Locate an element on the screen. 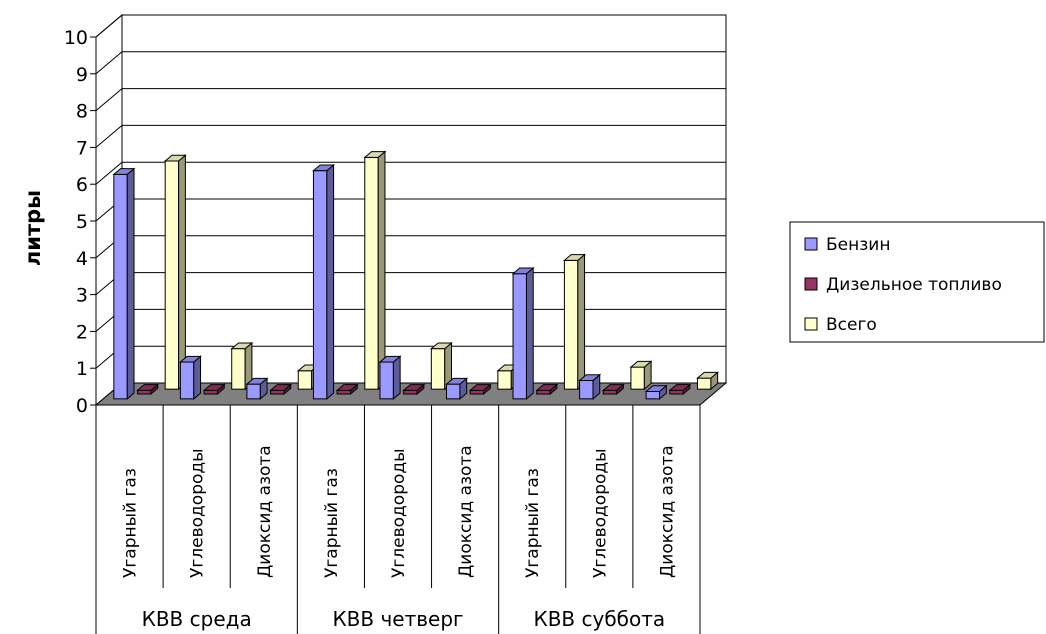 This screenshot has width=1046, height=634. legend: Бензин Дизельное топливо Всего is located at coordinates (917, 282).